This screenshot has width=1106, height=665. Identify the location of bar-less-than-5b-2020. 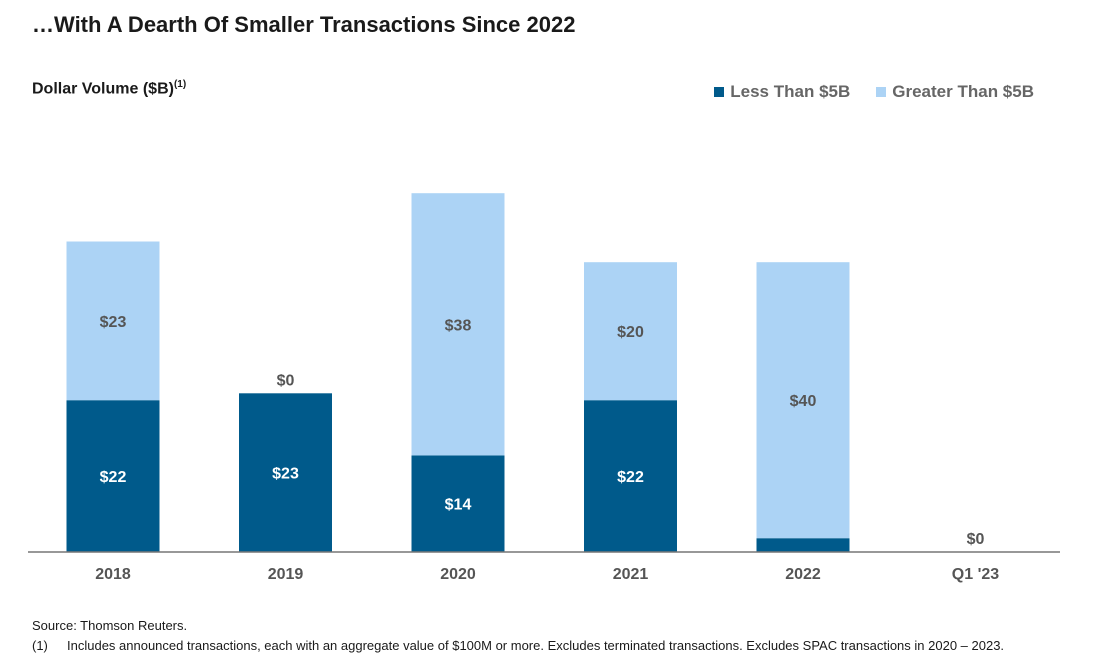
(458, 503).